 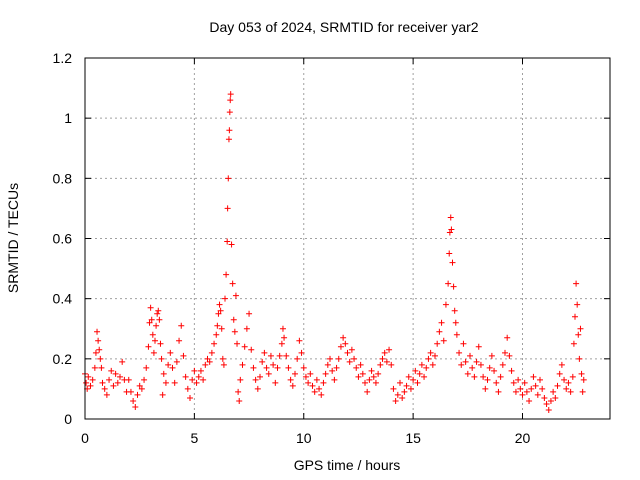 What do you see at coordinates (63, 299) in the screenshot?
I see `y-tick-label: 0.4` at bounding box center [63, 299].